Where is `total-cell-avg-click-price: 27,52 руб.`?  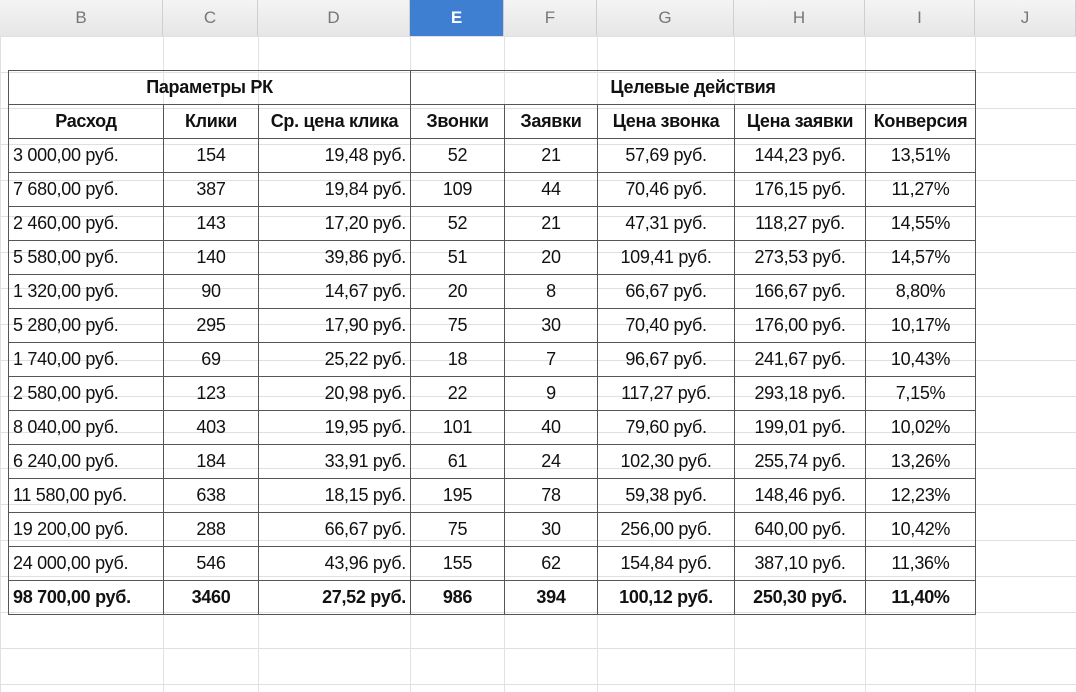
total-cell-avg-click-price: 27,52 руб. is located at coordinates (334, 597).